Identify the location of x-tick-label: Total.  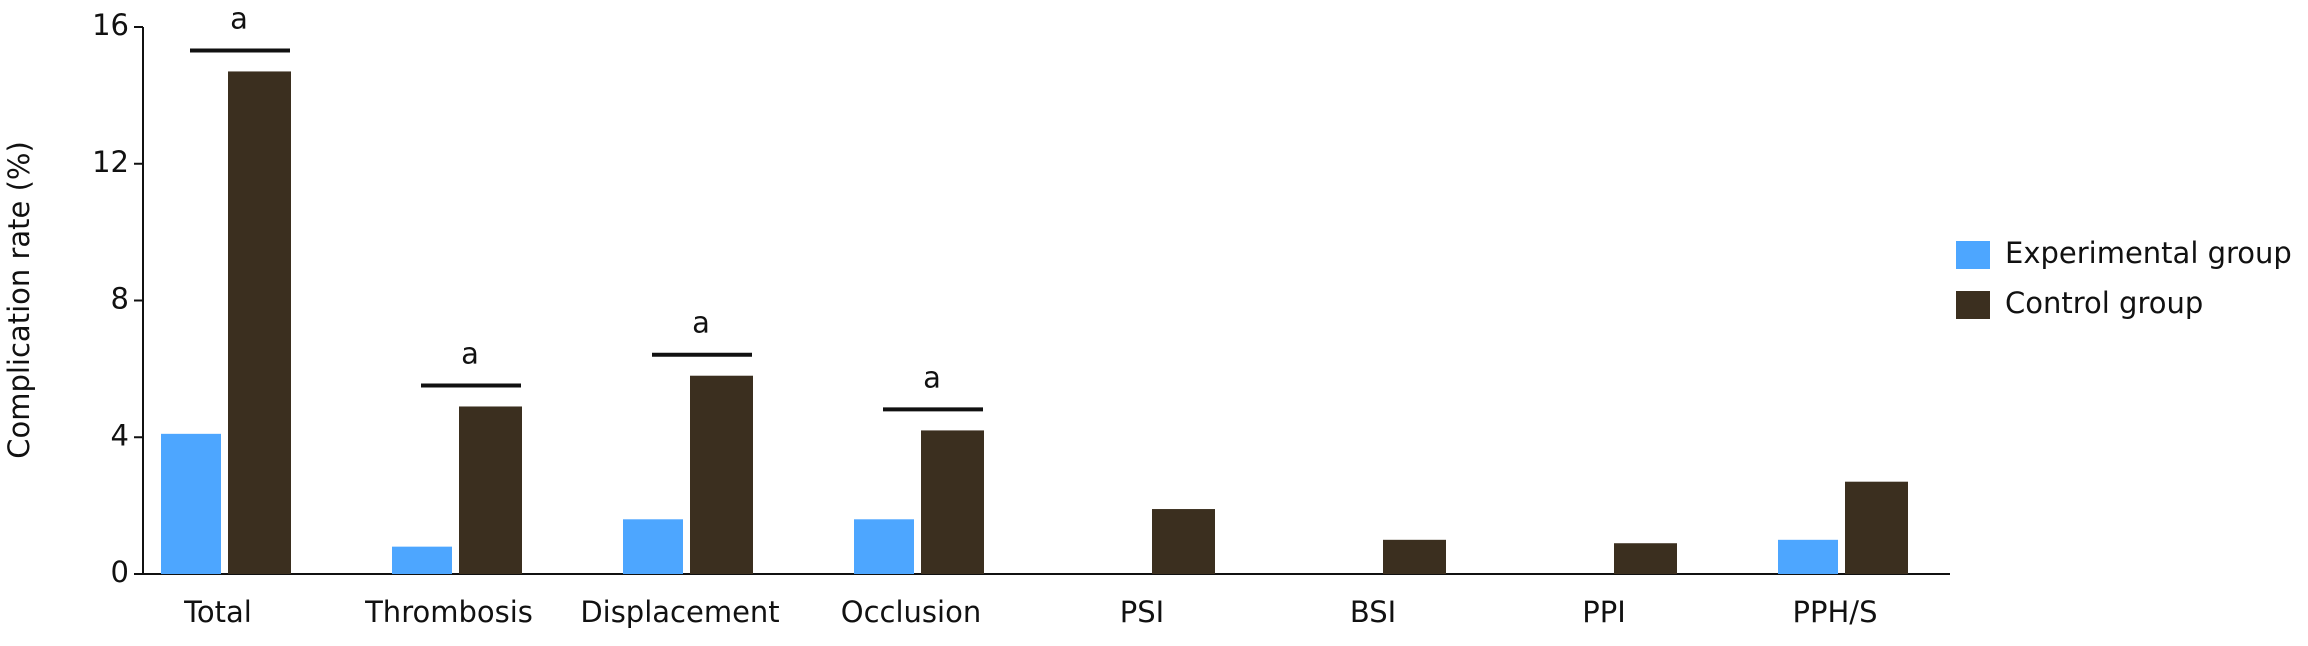
(217, 612).